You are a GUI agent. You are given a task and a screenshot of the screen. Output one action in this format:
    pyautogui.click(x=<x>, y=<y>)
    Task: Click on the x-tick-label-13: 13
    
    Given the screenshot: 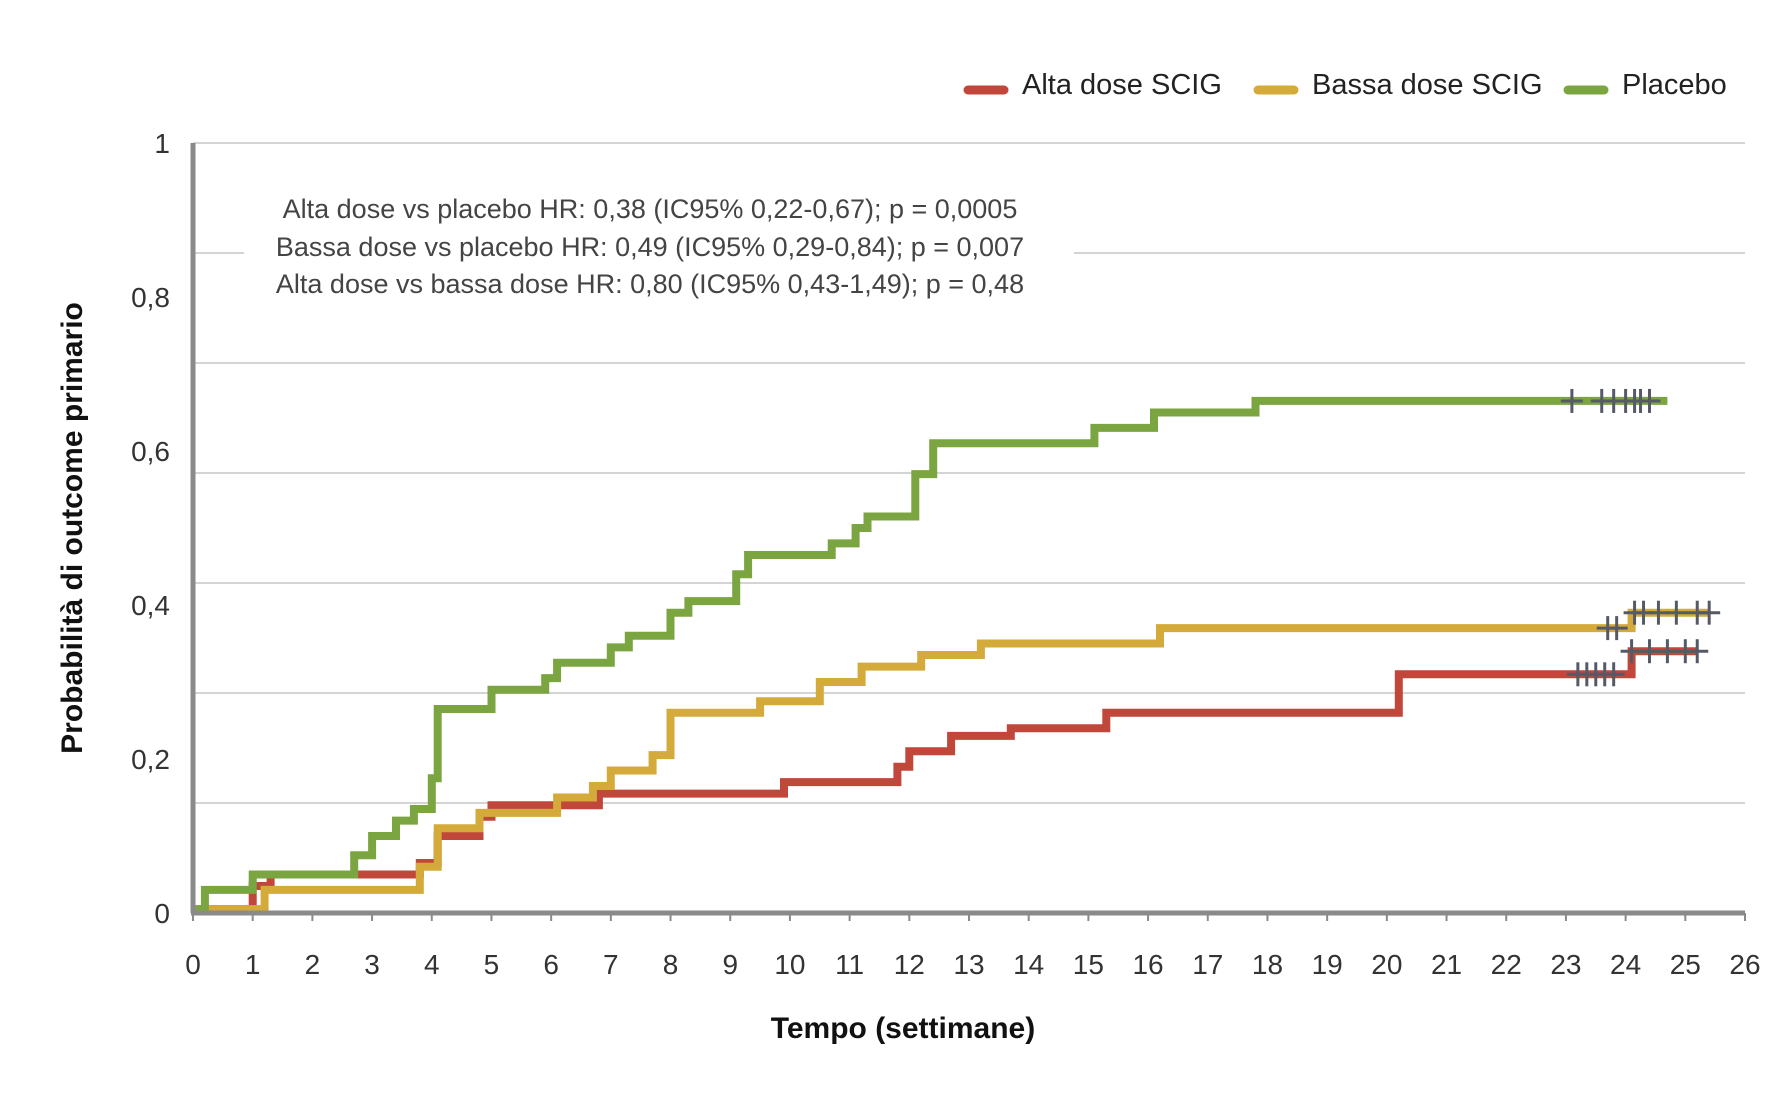 What is the action you would take?
    pyautogui.click(x=968, y=964)
    